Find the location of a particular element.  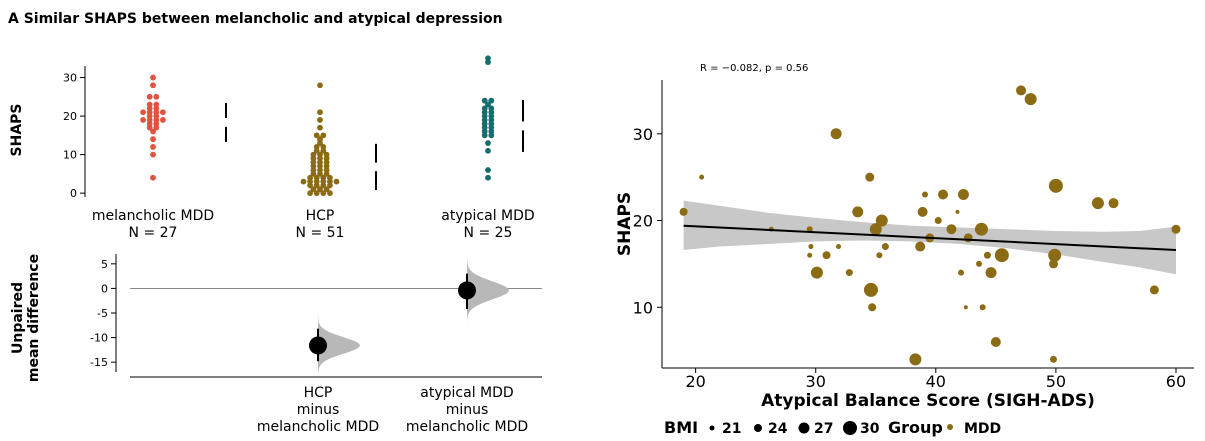

legend-bmi-label: 27 is located at coordinates (823, 429).